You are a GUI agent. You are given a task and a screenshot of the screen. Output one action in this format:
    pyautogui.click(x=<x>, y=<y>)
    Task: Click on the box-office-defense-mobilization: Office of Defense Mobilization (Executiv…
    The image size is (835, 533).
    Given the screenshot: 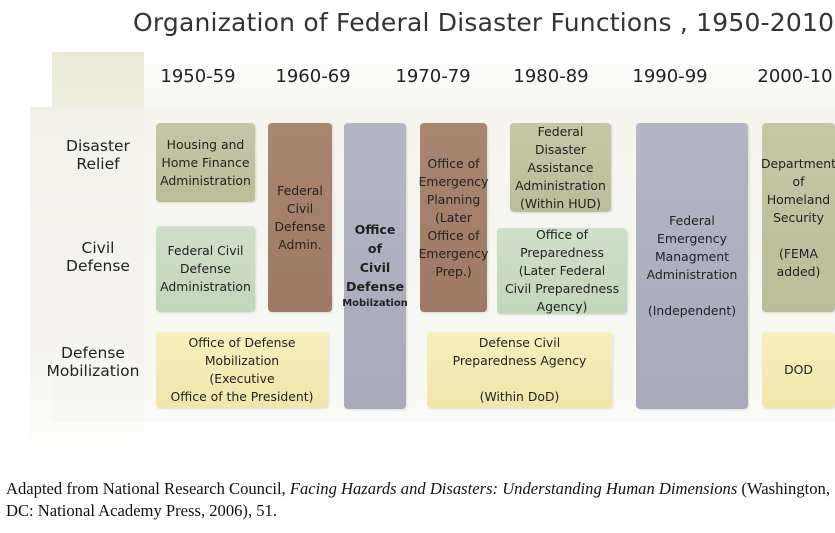 What is the action you would take?
    pyautogui.click(x=242, y=370)
    